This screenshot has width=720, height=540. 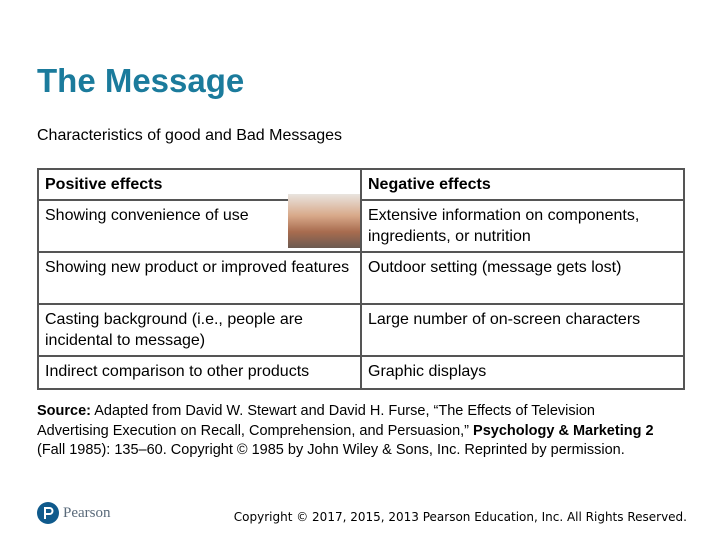 What do you see at coordinates (199, 372) in the screenshot?
I see `cell: Indirect comparison to other products` at bounding box center [199, 372].